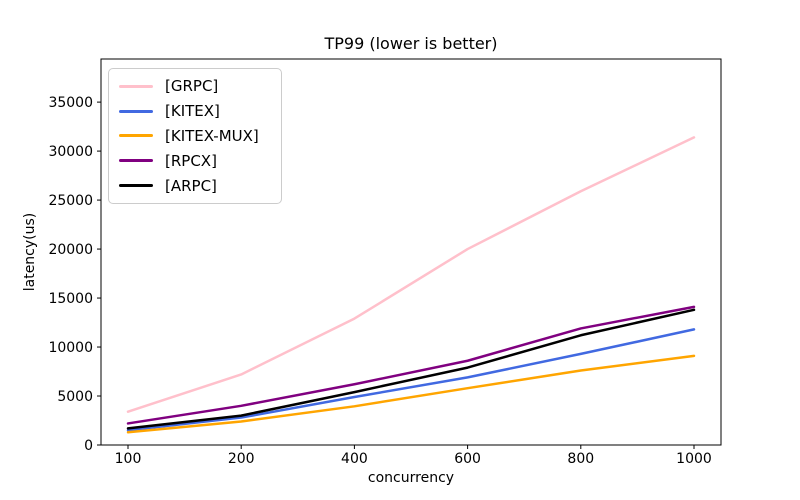 The width and height of the screenshot is (800, 500). I want to click on y-tick-label: 0, so click(88, 446).